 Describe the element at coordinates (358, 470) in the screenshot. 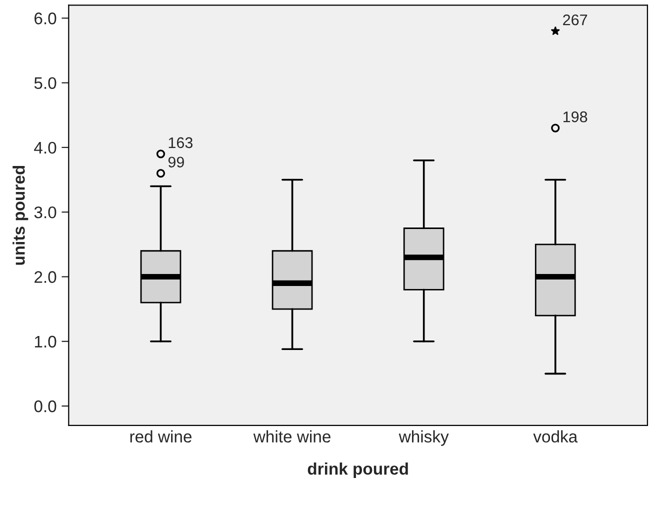

I see `x-axis-title: drink poured` at that location.